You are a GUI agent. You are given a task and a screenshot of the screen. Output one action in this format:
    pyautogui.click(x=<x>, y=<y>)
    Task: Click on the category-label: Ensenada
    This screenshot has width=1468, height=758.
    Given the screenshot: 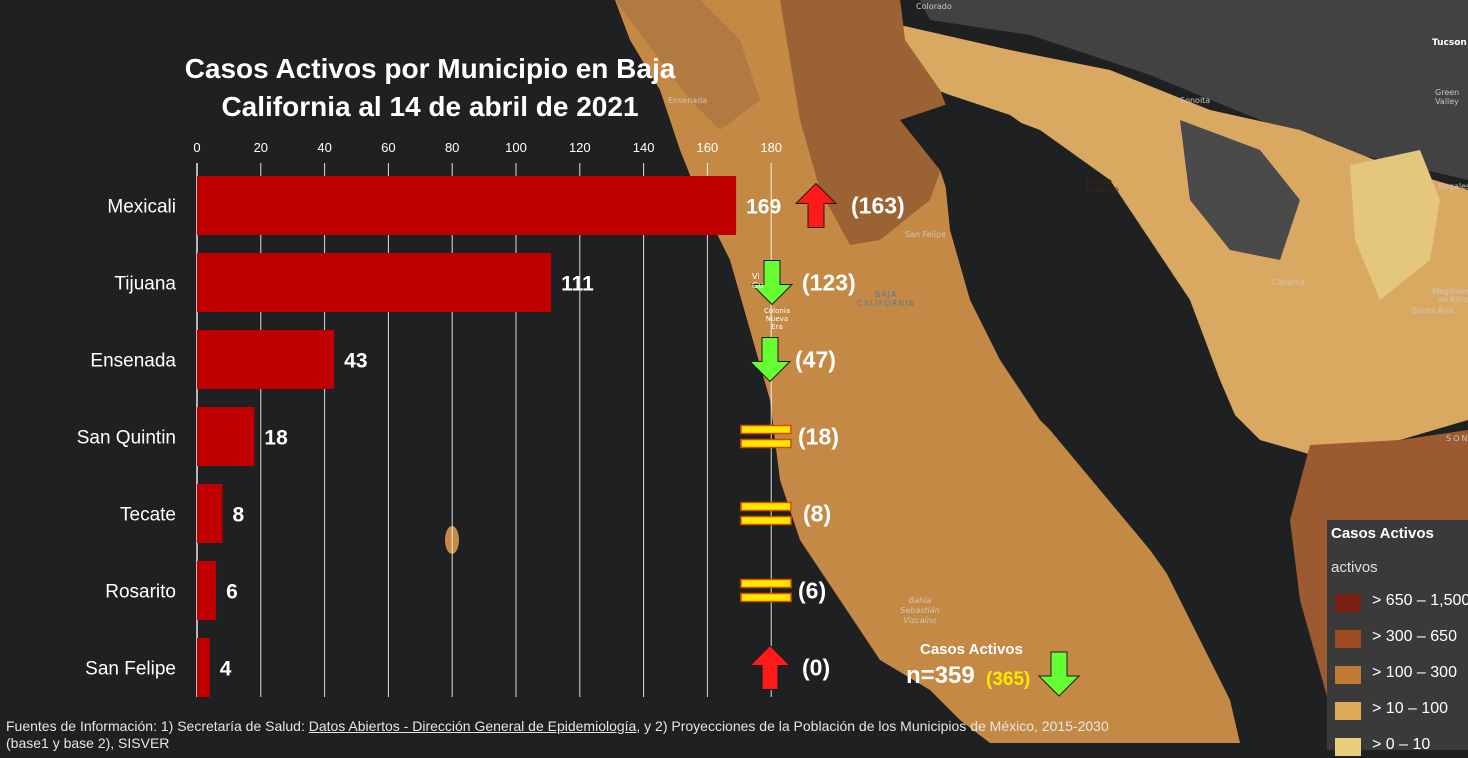 What is the action you would take?
    pyautogui.click(x=133, y=361)
    